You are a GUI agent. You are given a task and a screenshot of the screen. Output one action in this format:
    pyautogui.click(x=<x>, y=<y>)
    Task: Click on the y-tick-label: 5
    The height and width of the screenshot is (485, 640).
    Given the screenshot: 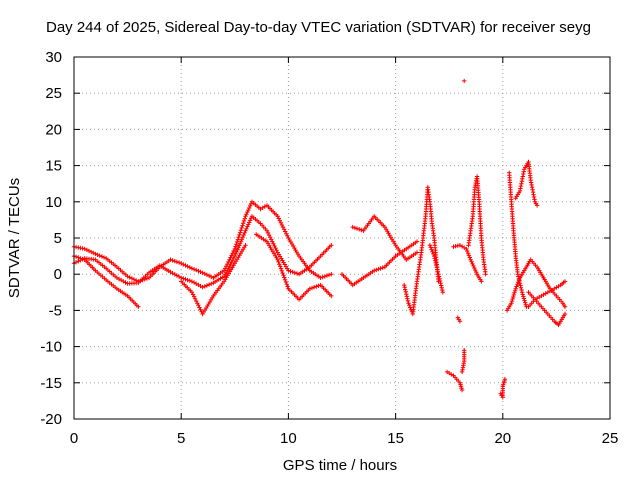 What is the action you would take?
    pyautogui.click(x=58, y=238)
    